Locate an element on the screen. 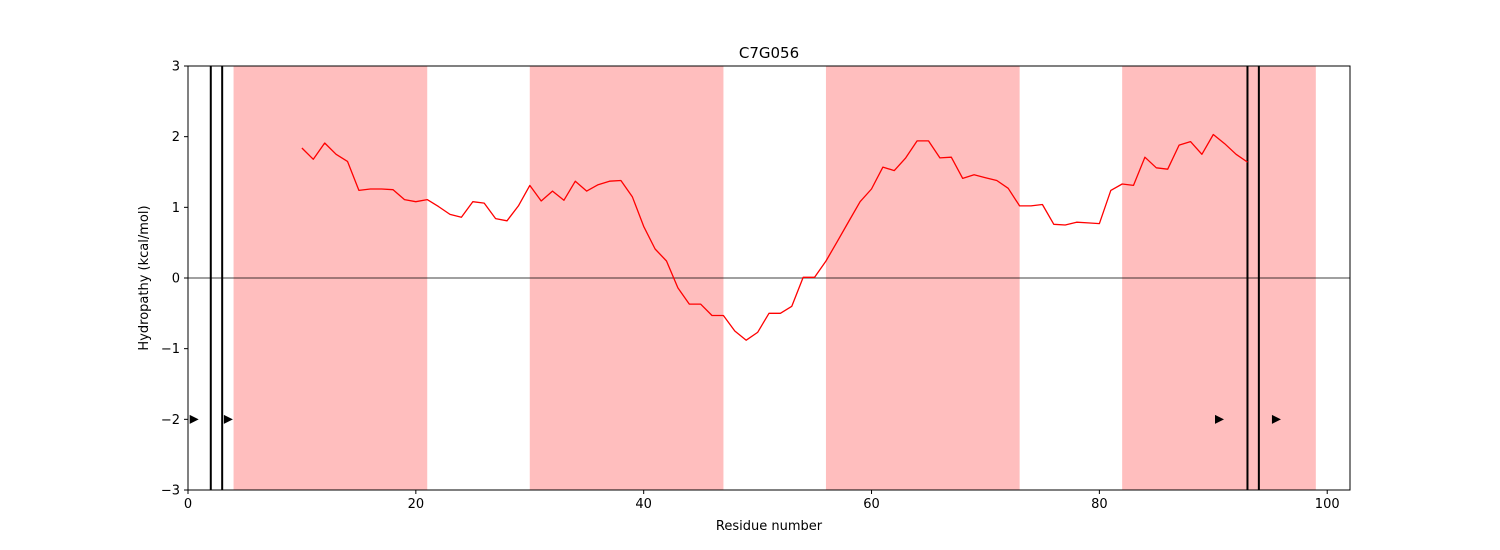 The image size is (1500, 550). y-axis-label: Hydropathy (kcal/mol) is located at coordinates (144, 277).